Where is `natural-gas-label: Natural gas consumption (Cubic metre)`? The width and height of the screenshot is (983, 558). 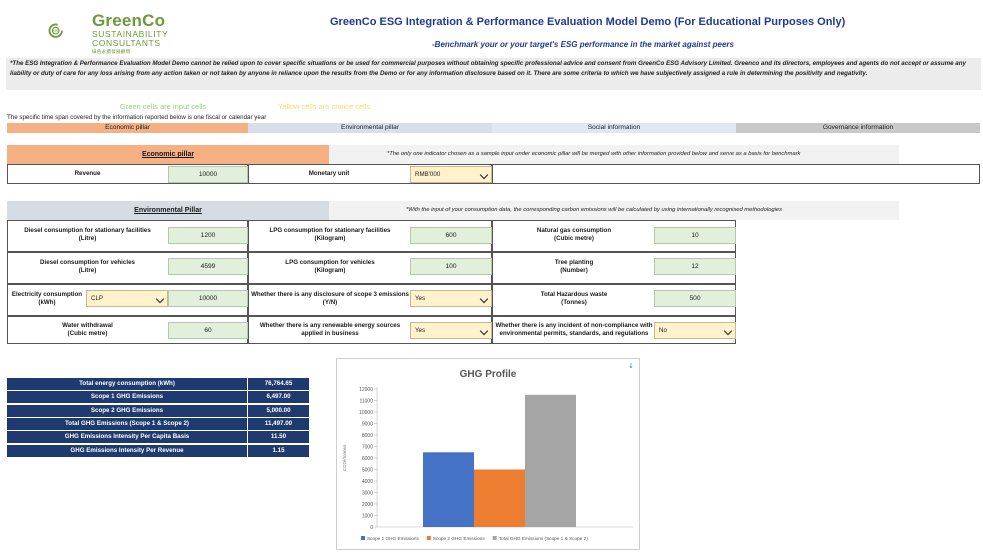 natural-gas-label: Natural gas consumption (Cubic metre) is located at coordinates (574, 234).